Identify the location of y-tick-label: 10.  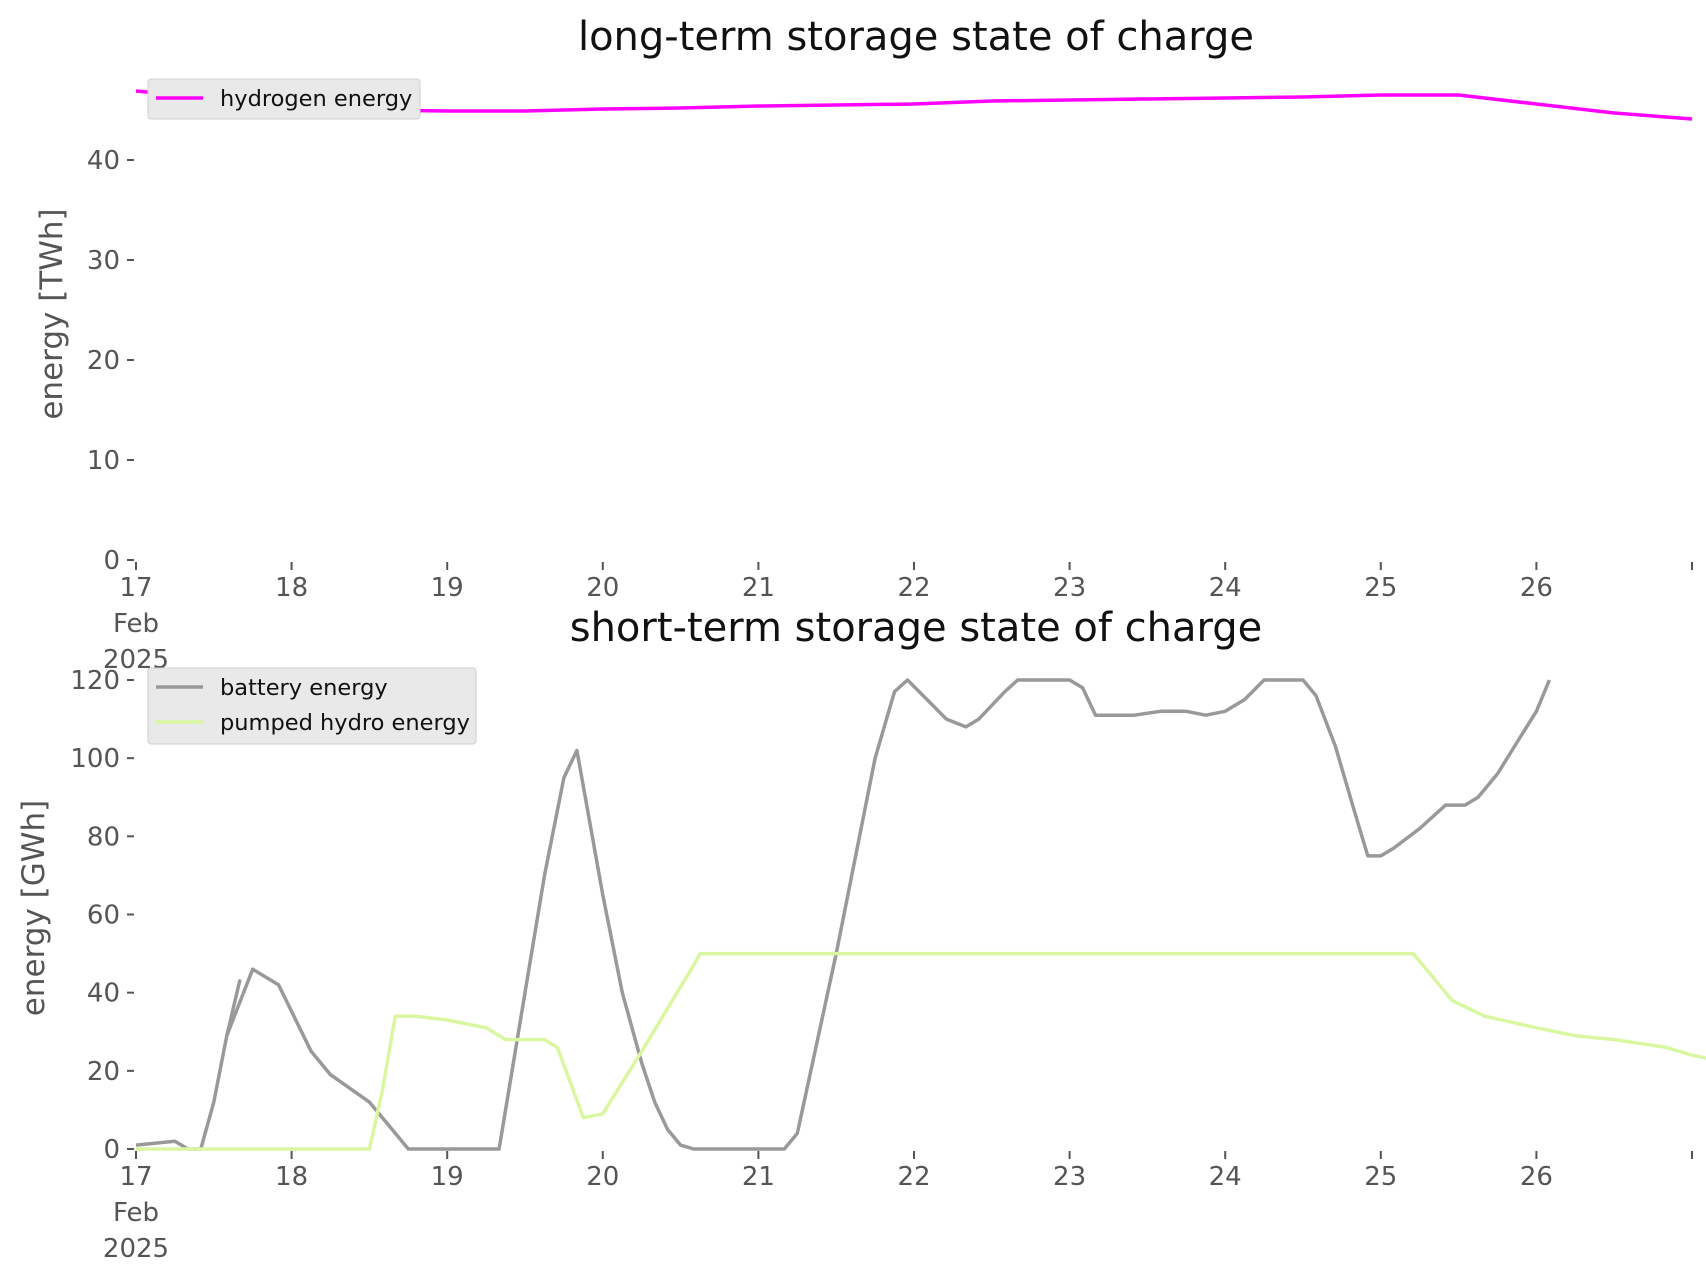
(103, 461).